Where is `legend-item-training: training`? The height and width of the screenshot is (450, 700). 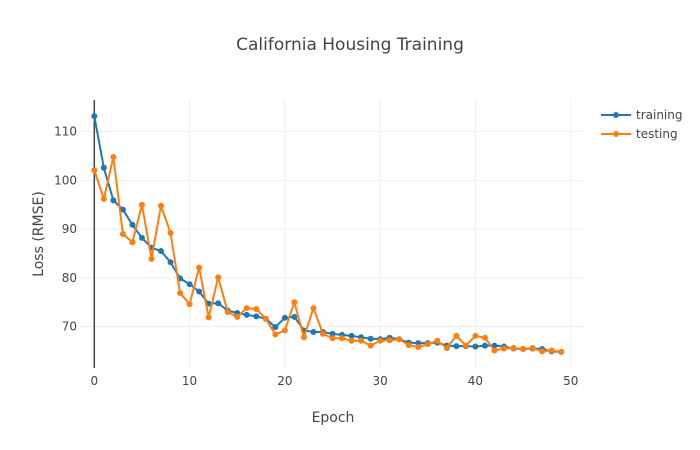
legend-item-training: training is located at coordinates (642, 115).